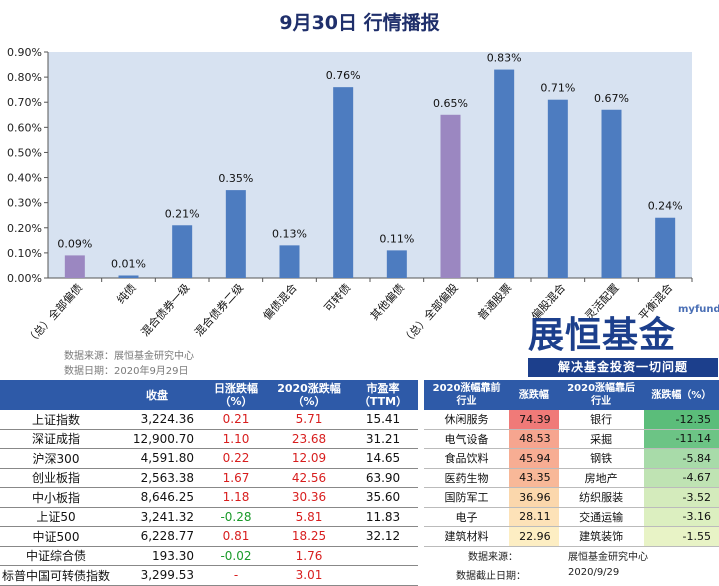 Image resolution: width=719 pixels, height=586 pixels. What do you see at coordinates (383, 536) in the screenshot?
I see `table-cell: 32.12` at bounding box center [383, 536].